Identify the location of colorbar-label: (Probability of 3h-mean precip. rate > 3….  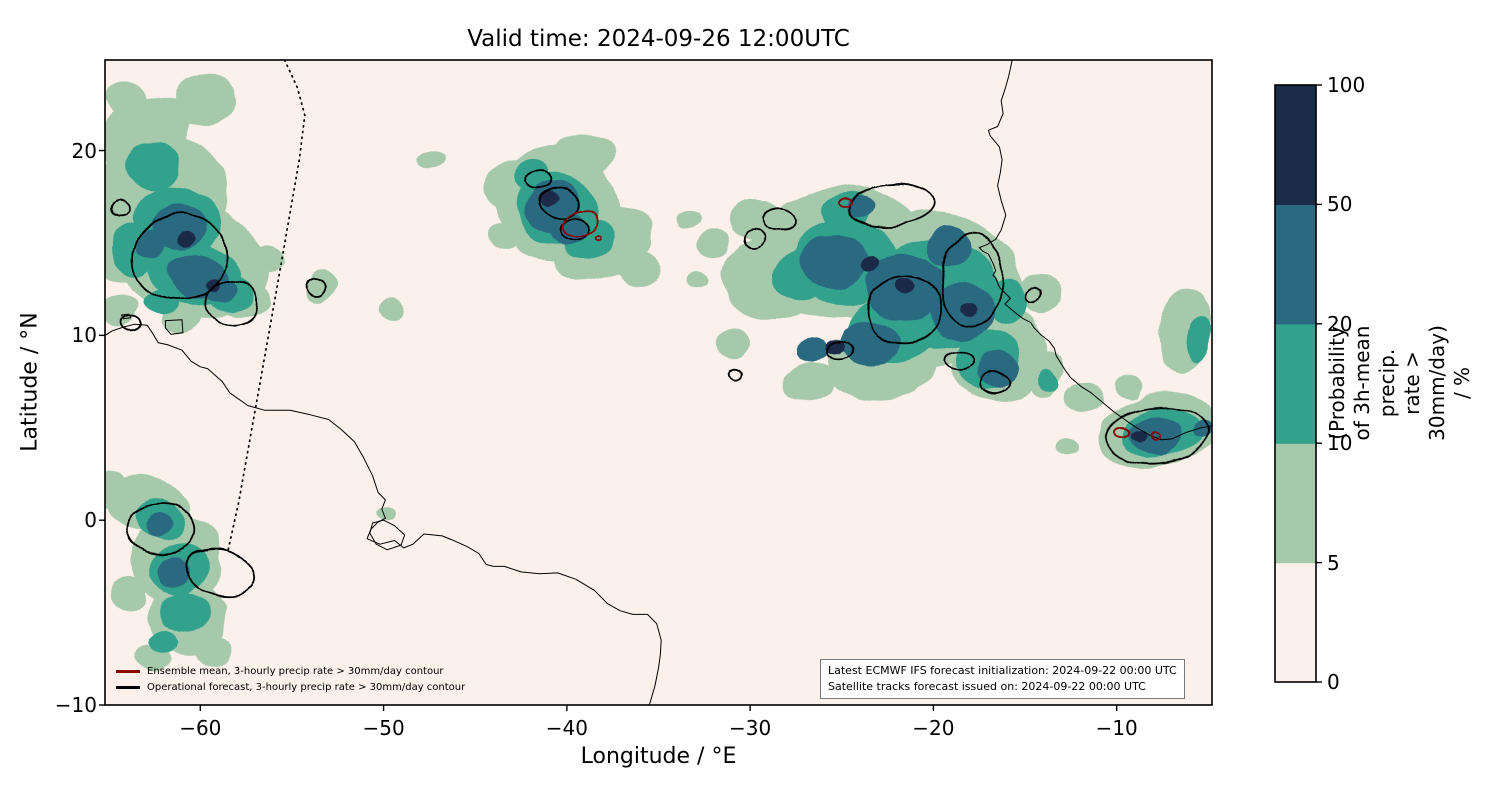
(1399, 383).